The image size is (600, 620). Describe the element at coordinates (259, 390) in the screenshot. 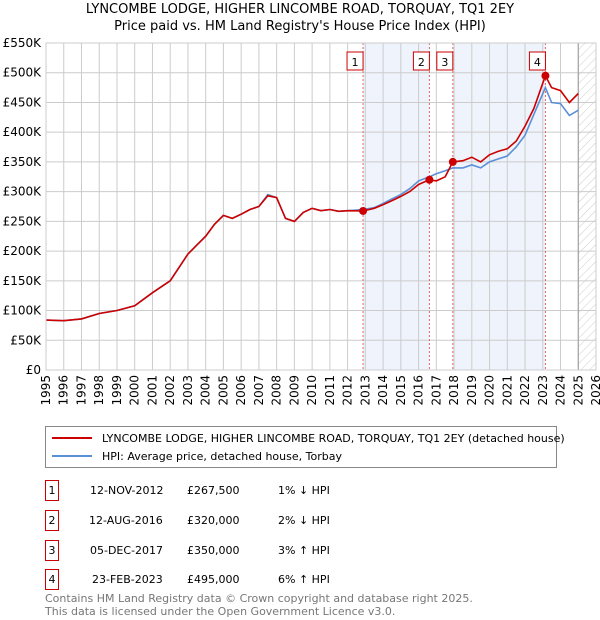

I see `x-tick-label: 2007` at that location.